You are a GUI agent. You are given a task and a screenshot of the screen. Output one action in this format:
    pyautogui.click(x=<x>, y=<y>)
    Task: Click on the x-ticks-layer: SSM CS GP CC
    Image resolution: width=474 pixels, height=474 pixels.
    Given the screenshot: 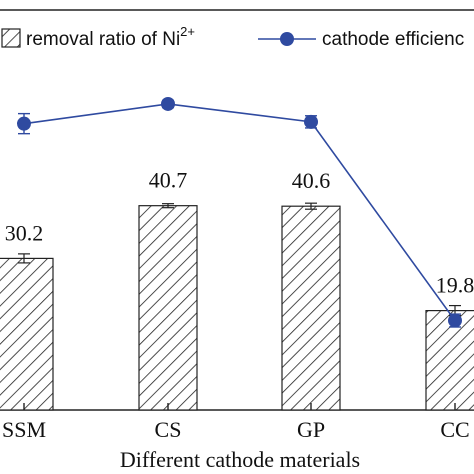 What is the action you would take?
    pyautogui.click(x=236, y=422)
    